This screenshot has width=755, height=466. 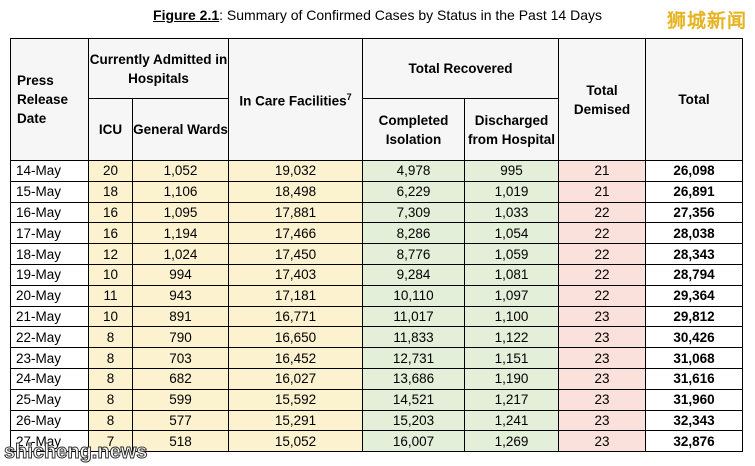 I want to click on total-cell: 28,038, so click(x=694, y=233).